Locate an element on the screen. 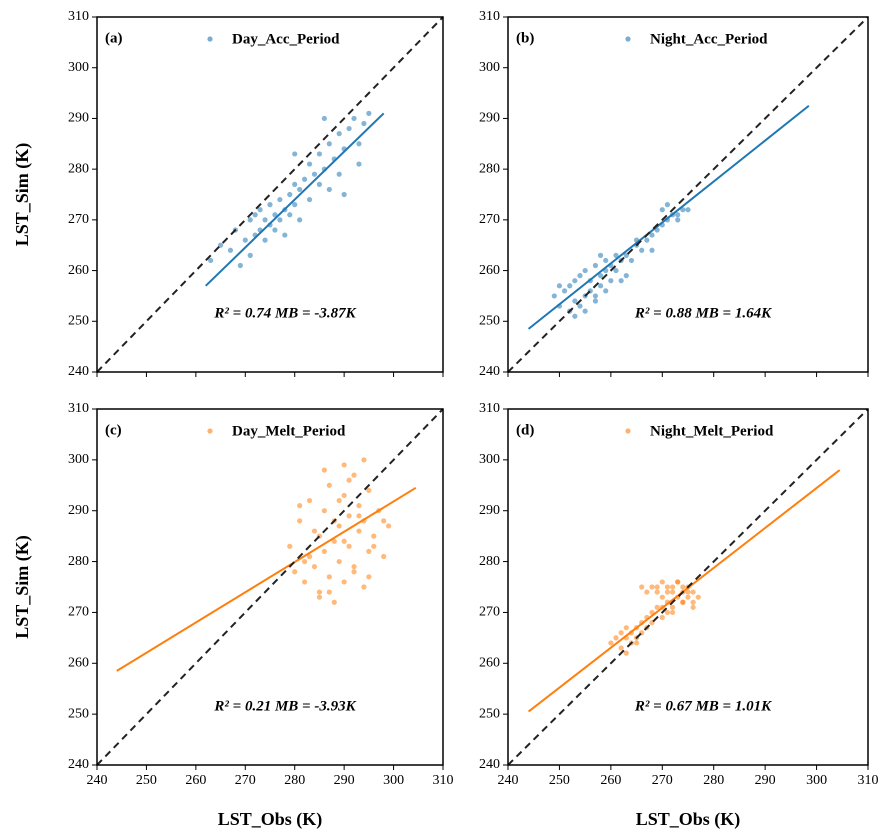  y-tick-label: 260 is located at coordinates (78, 270).